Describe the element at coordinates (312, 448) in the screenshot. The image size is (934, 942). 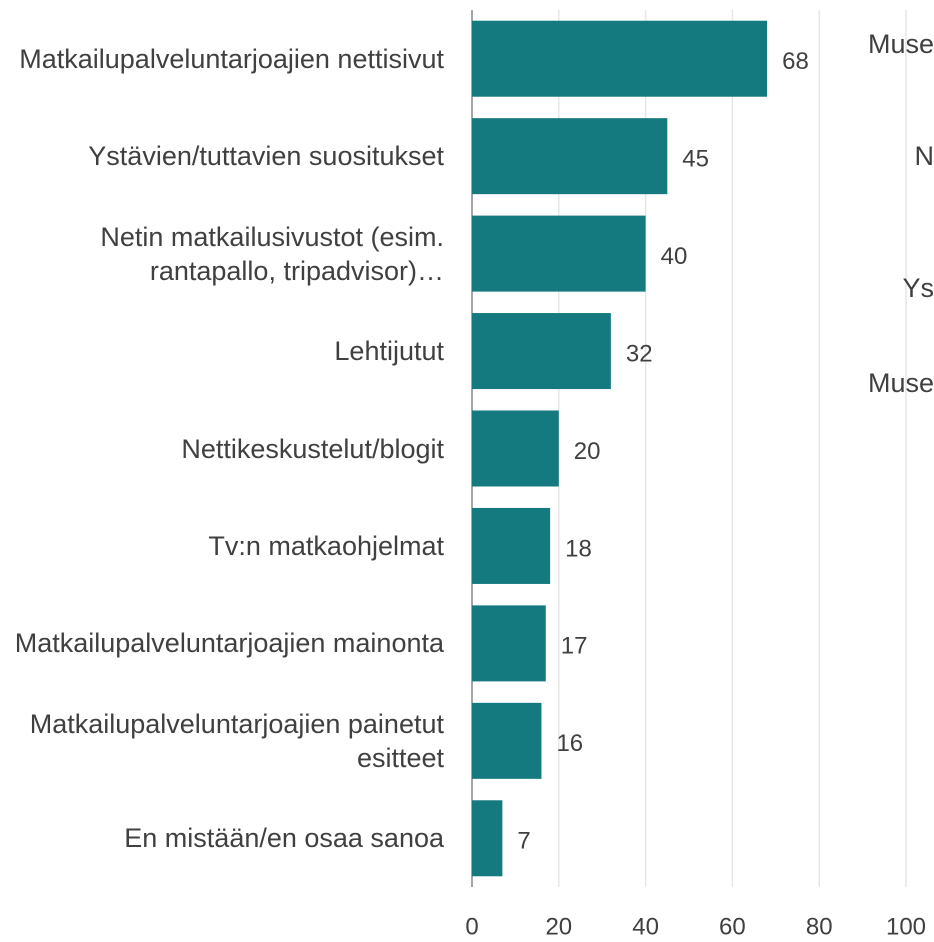
I see `category-label: Nettikeskustelut/blogit` at that location.